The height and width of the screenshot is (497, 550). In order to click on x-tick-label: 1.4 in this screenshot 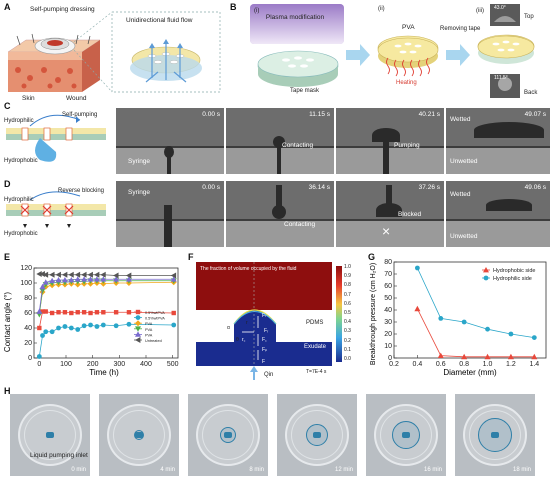, I will do `click(534, 364)`.